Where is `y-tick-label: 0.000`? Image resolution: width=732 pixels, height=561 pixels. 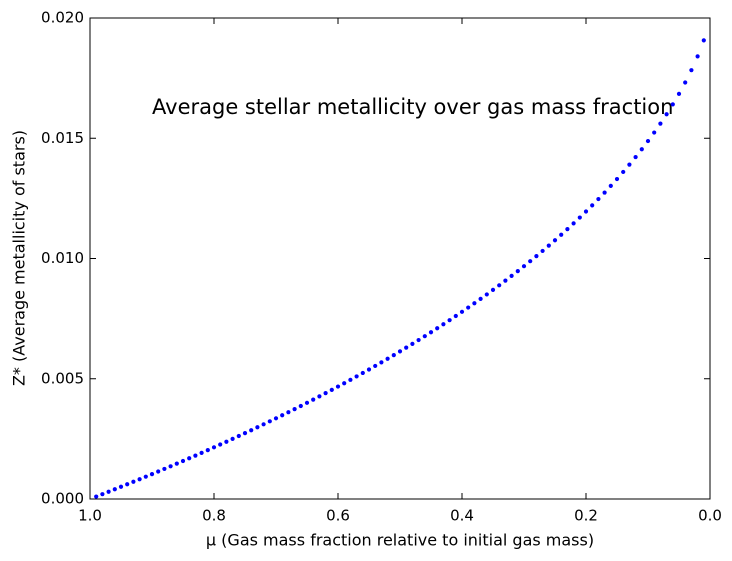 y-tick-label: 0.000 is located at coordinates (62, 499).